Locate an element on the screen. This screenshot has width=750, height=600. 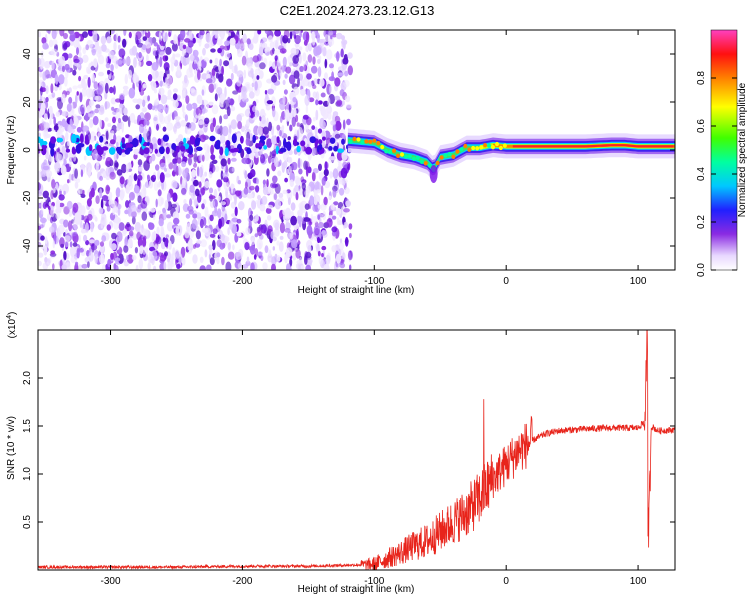
spectrogram-signal-ridge is located at coordinates (511, 155).